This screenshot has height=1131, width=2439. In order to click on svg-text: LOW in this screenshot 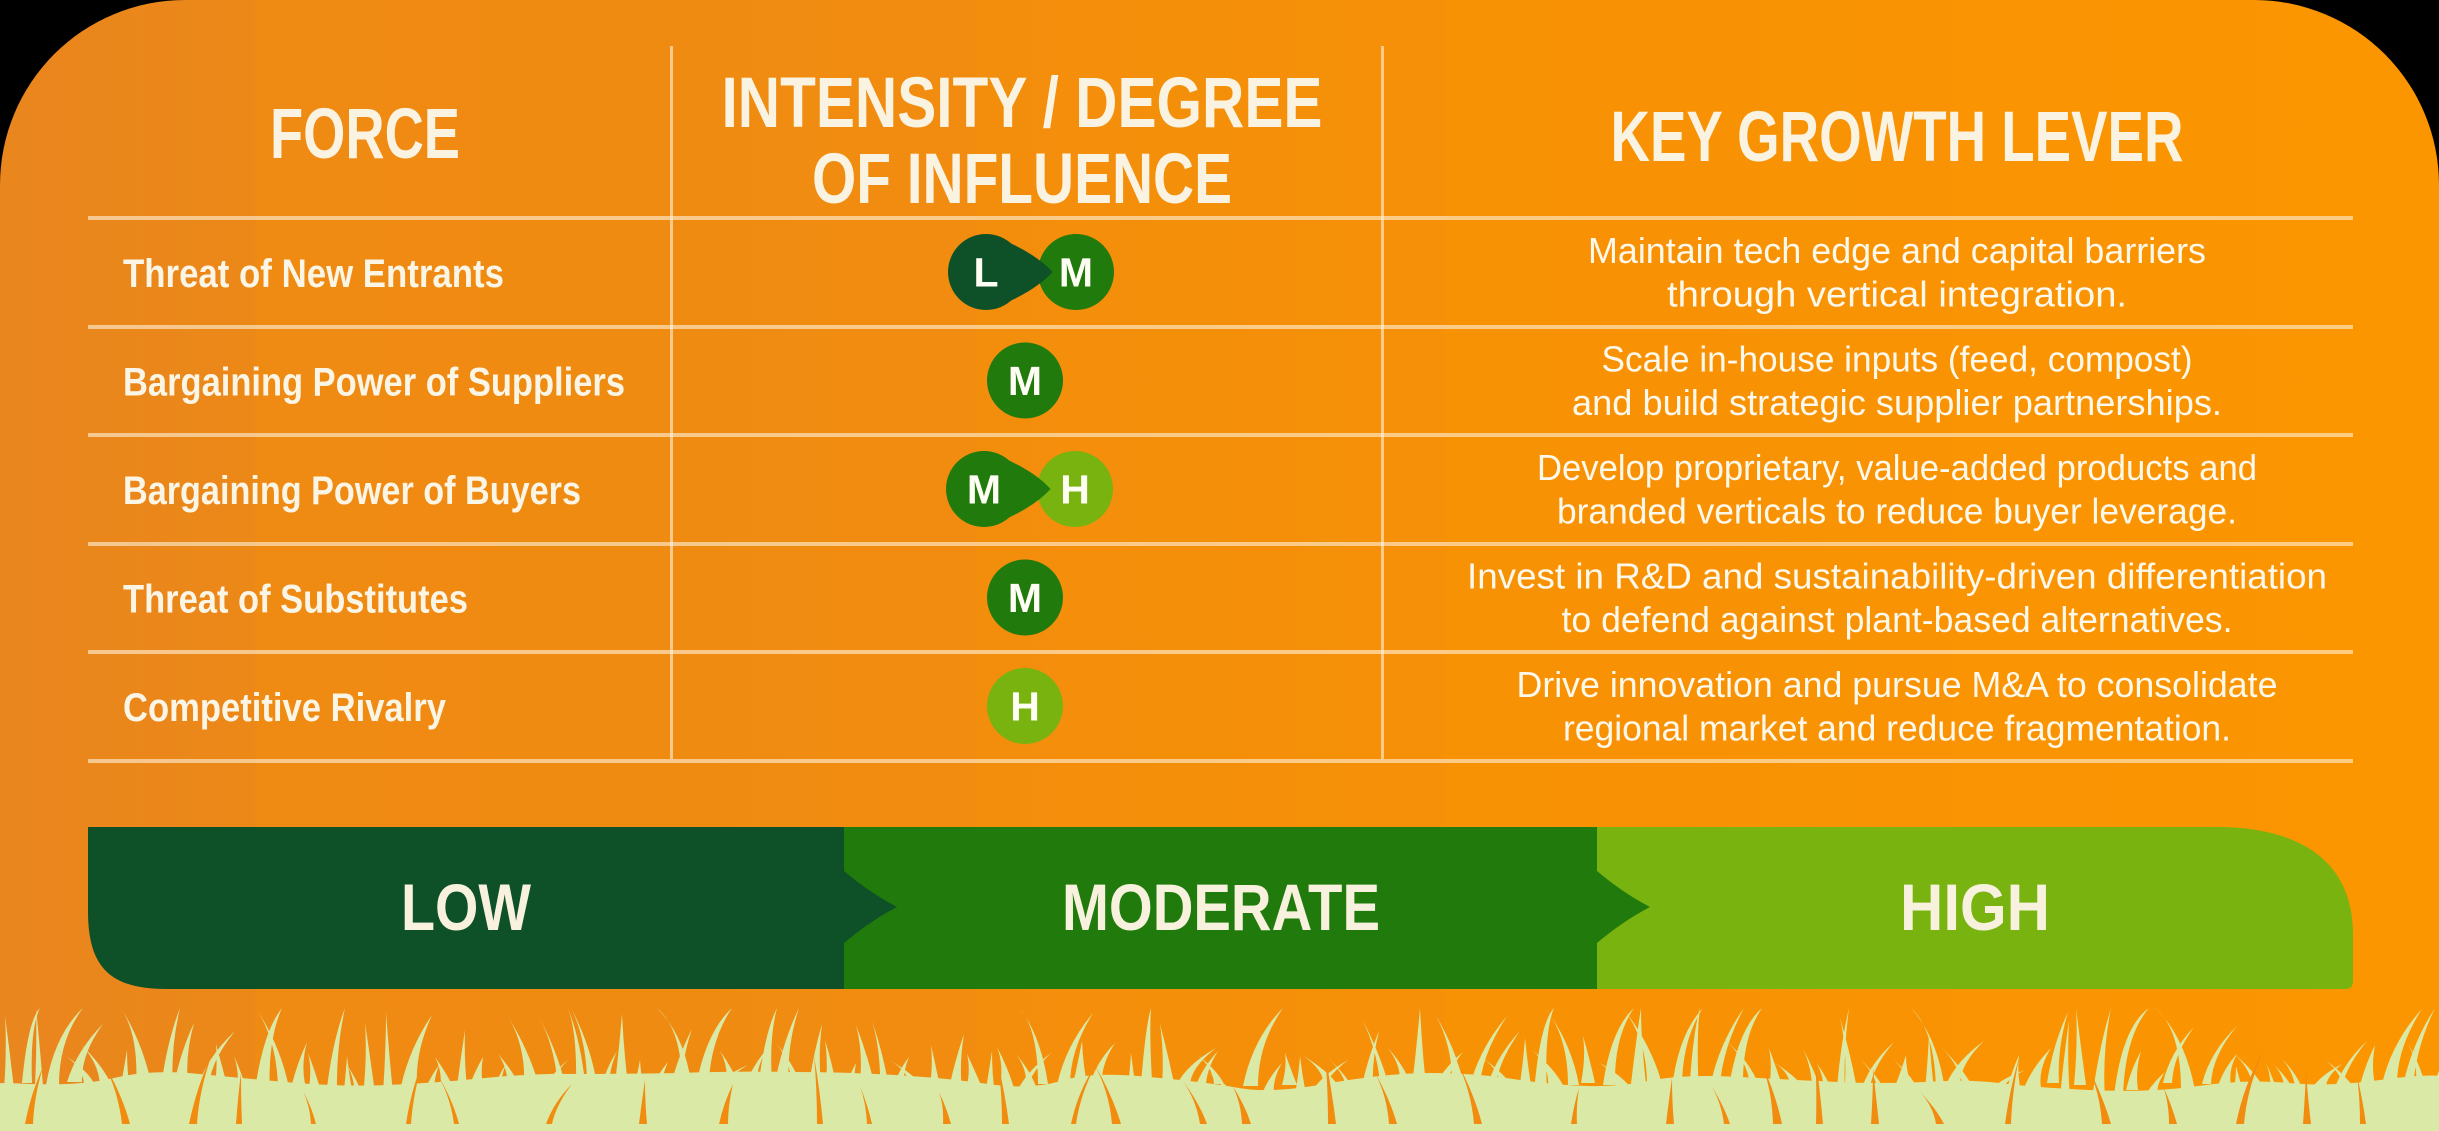, I will do `click(466, 907)`.